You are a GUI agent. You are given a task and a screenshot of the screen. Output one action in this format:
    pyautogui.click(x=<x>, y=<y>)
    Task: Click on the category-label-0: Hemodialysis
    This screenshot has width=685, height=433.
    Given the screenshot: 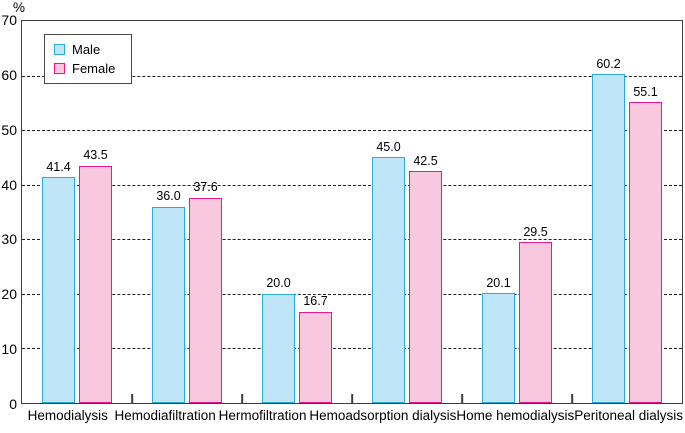 What is the action you would take?
    pyautogui.click(x=67, y=415)
    